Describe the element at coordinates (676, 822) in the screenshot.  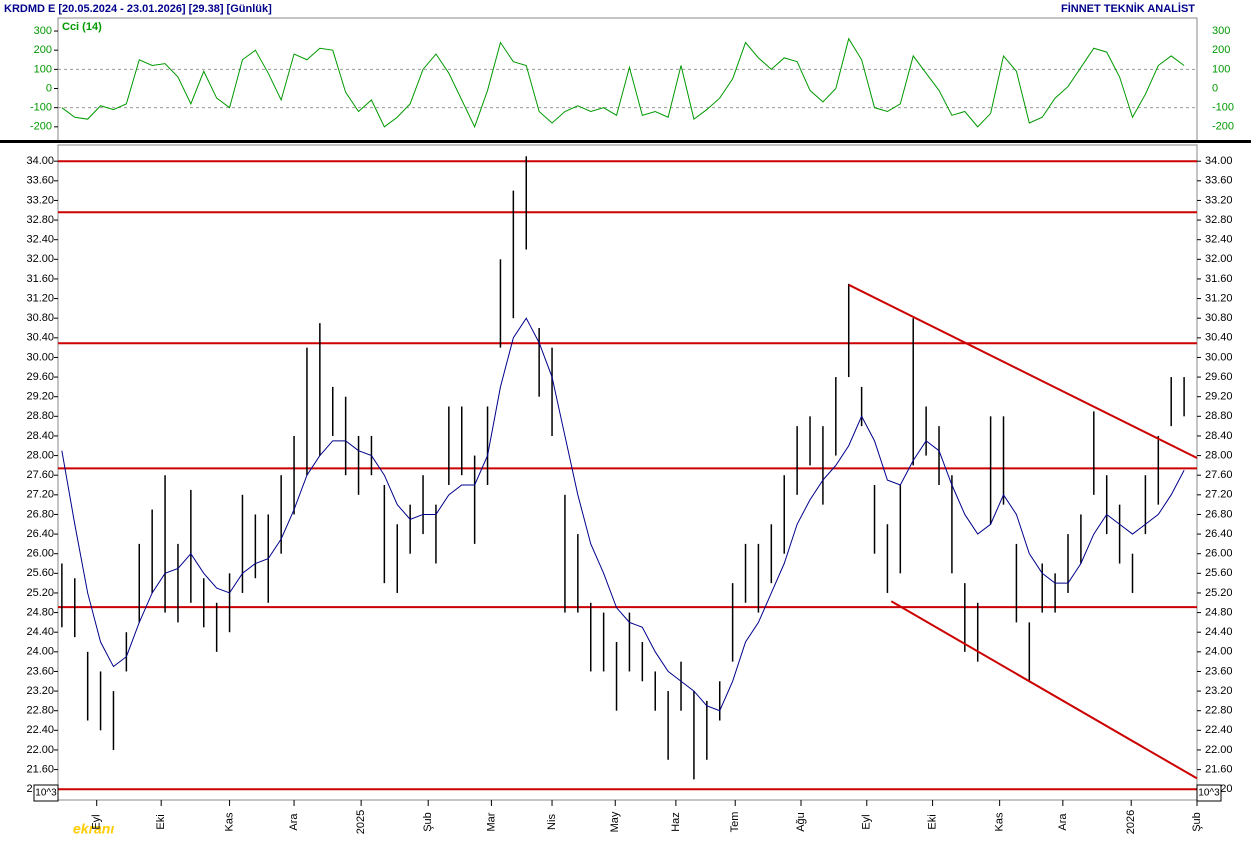
I see `x-tick-label: Haz` at that location.